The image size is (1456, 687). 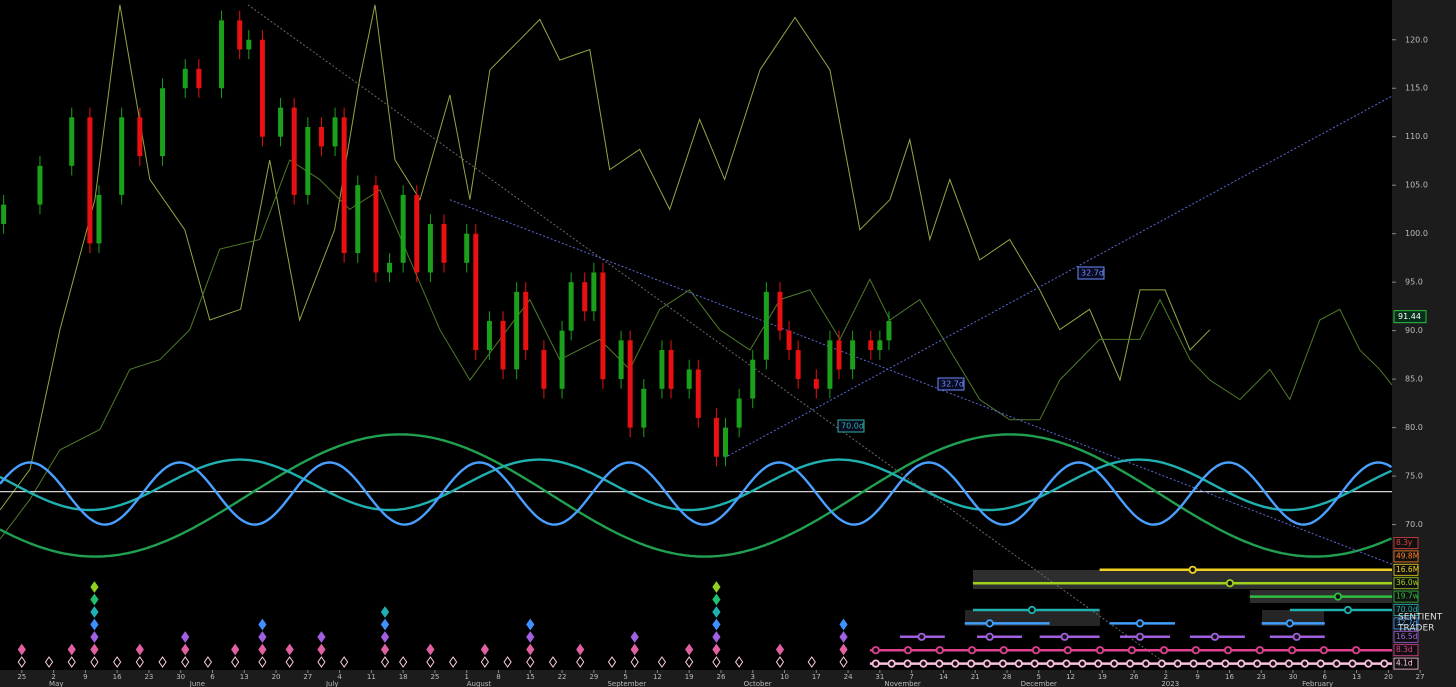 I want to click on cycle-label: 8.3d, so click(x=1404, y=649).